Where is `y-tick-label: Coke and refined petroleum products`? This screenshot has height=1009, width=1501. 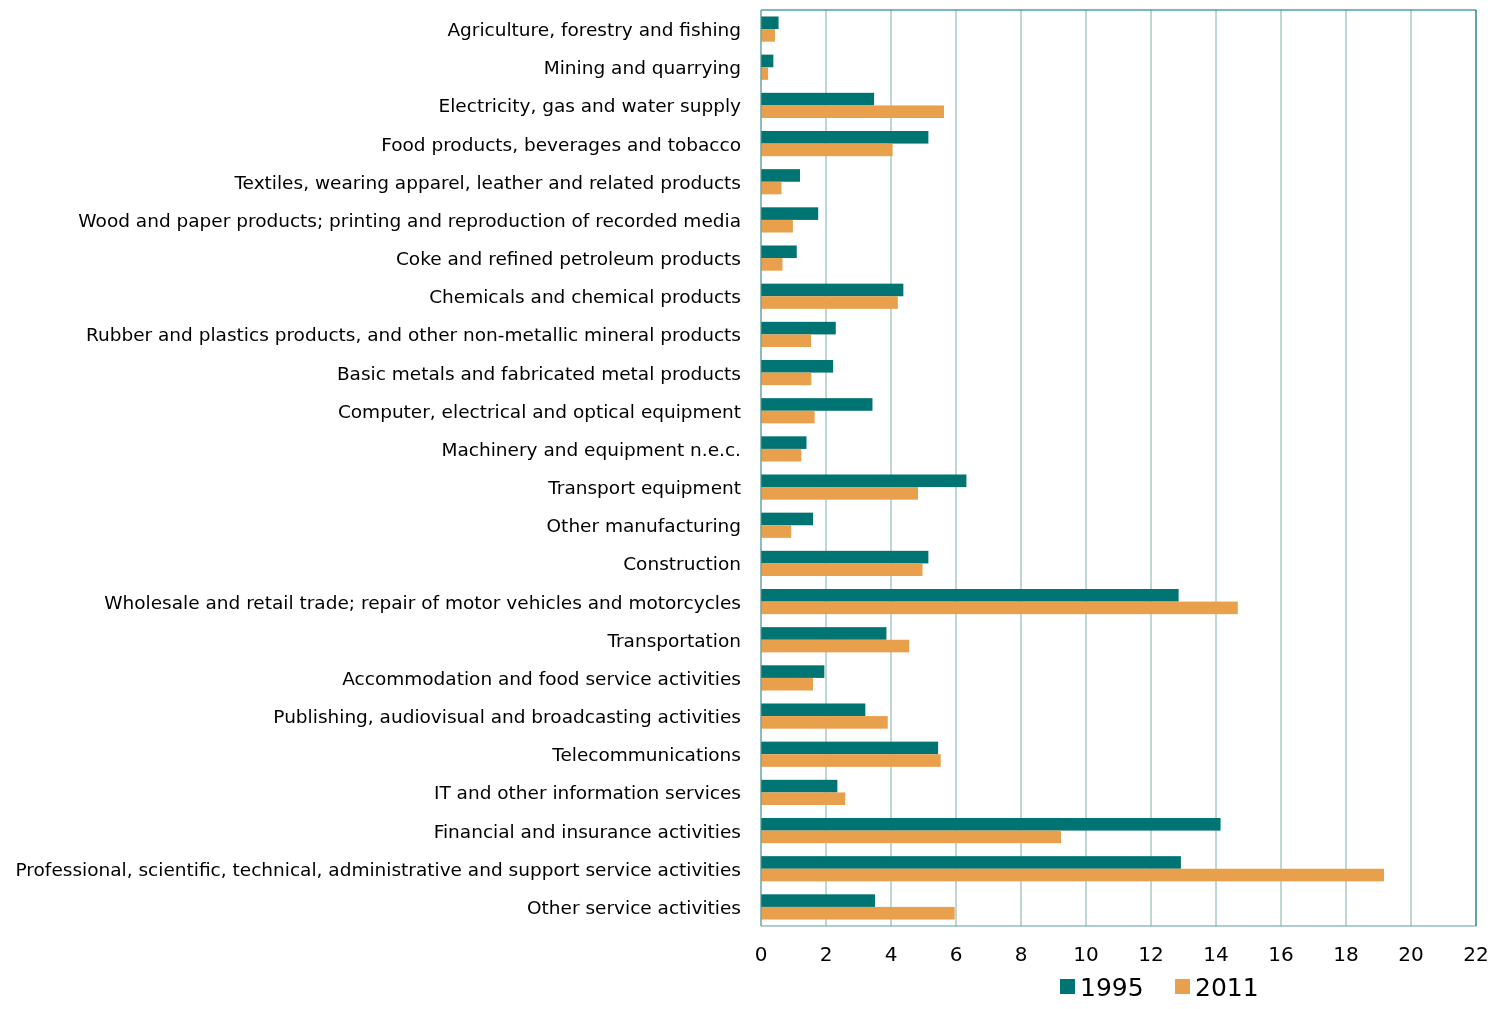
y-tick-label: Coke and refined petroleum products is located at coordinates (568, 259).